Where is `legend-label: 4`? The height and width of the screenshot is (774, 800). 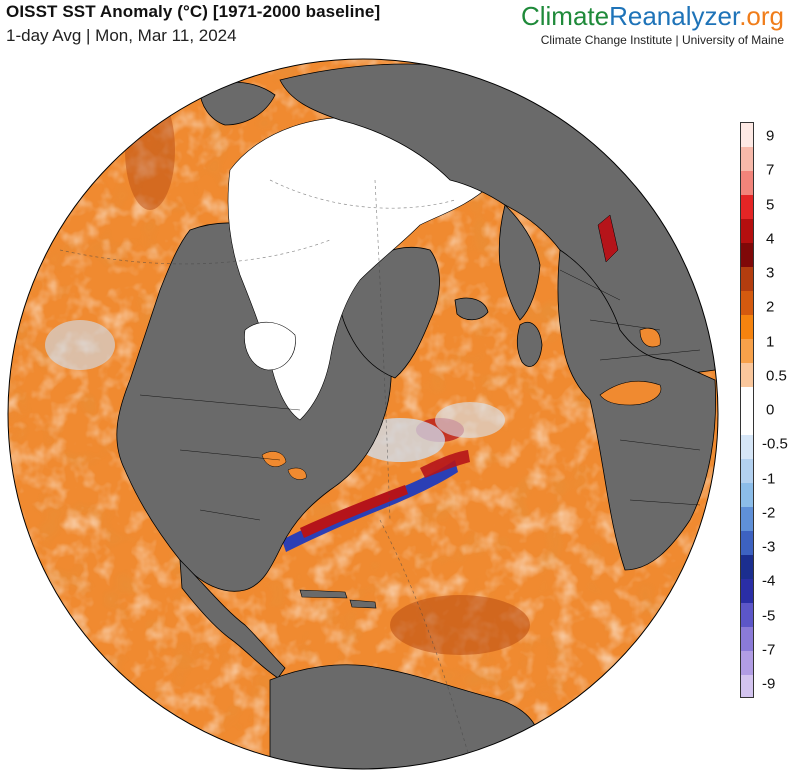
legend-label: 4 is located at coordinates (770, 239).